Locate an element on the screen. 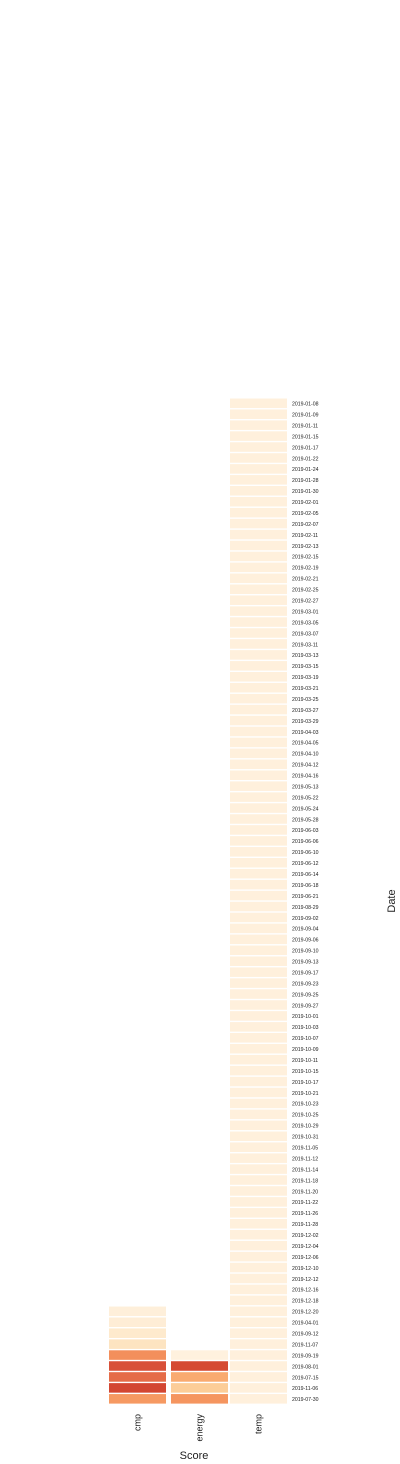 The image size is (400, 1464). y-tick-label: 2019-03-13 is located at coordinates (305, 656).